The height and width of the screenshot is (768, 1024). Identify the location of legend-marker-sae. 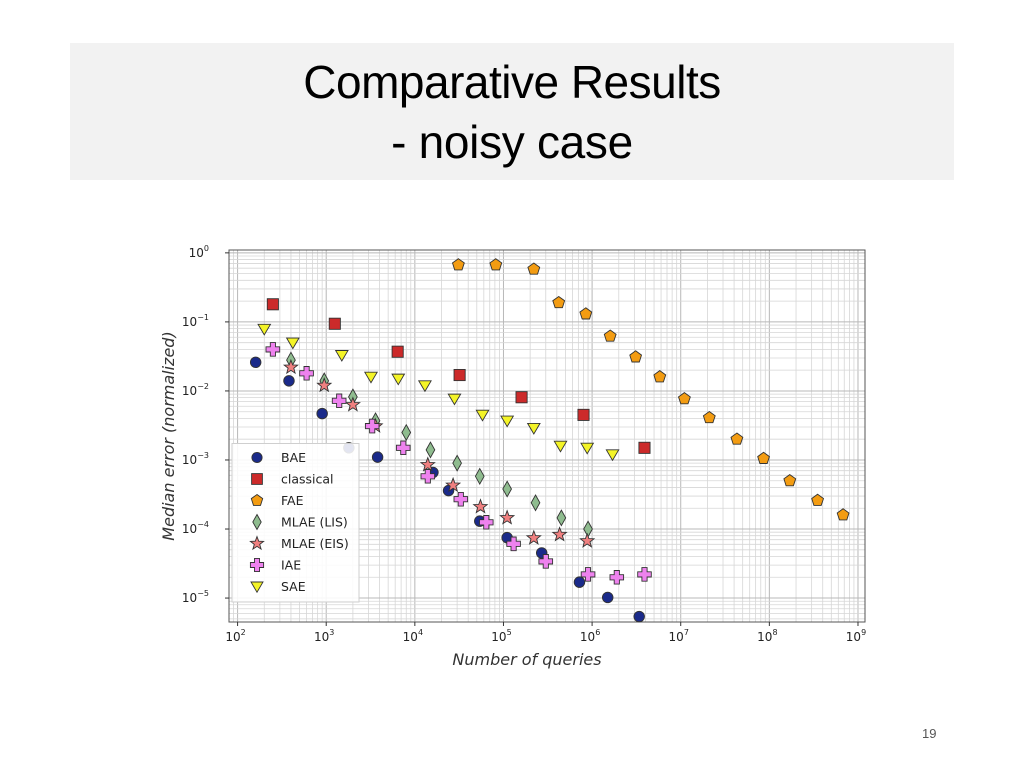
(257, 587).